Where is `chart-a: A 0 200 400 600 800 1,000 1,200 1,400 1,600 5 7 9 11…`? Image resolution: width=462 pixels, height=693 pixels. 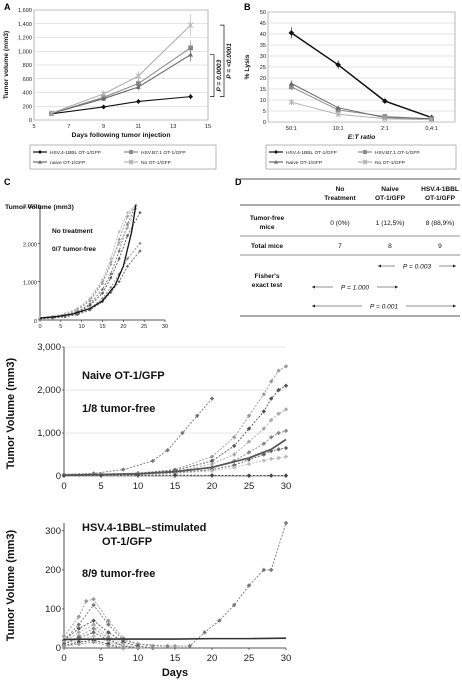 chart-a: A 0 200 400 600 800 1,000 1,200 1,400 1,600 5 7 9 11… is located at coordinates (118, 86).